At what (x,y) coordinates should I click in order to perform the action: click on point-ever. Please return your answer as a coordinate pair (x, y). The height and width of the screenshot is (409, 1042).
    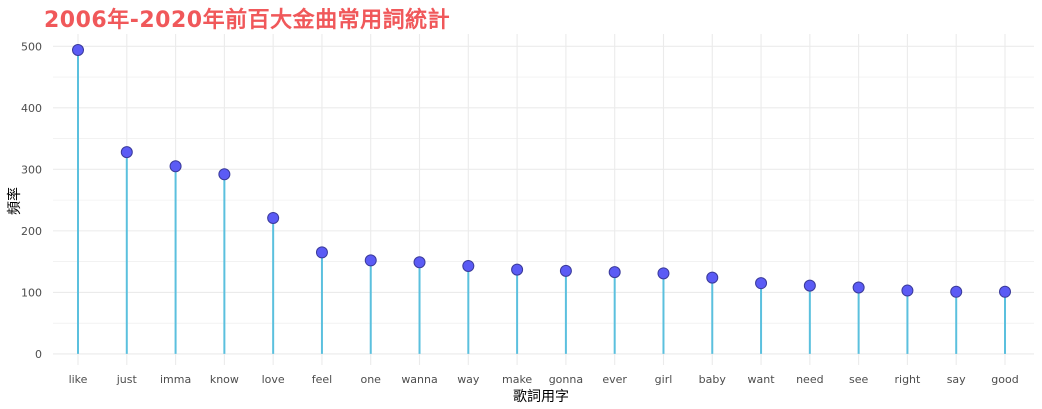
    Looking at the image, I should click on (614, 272).